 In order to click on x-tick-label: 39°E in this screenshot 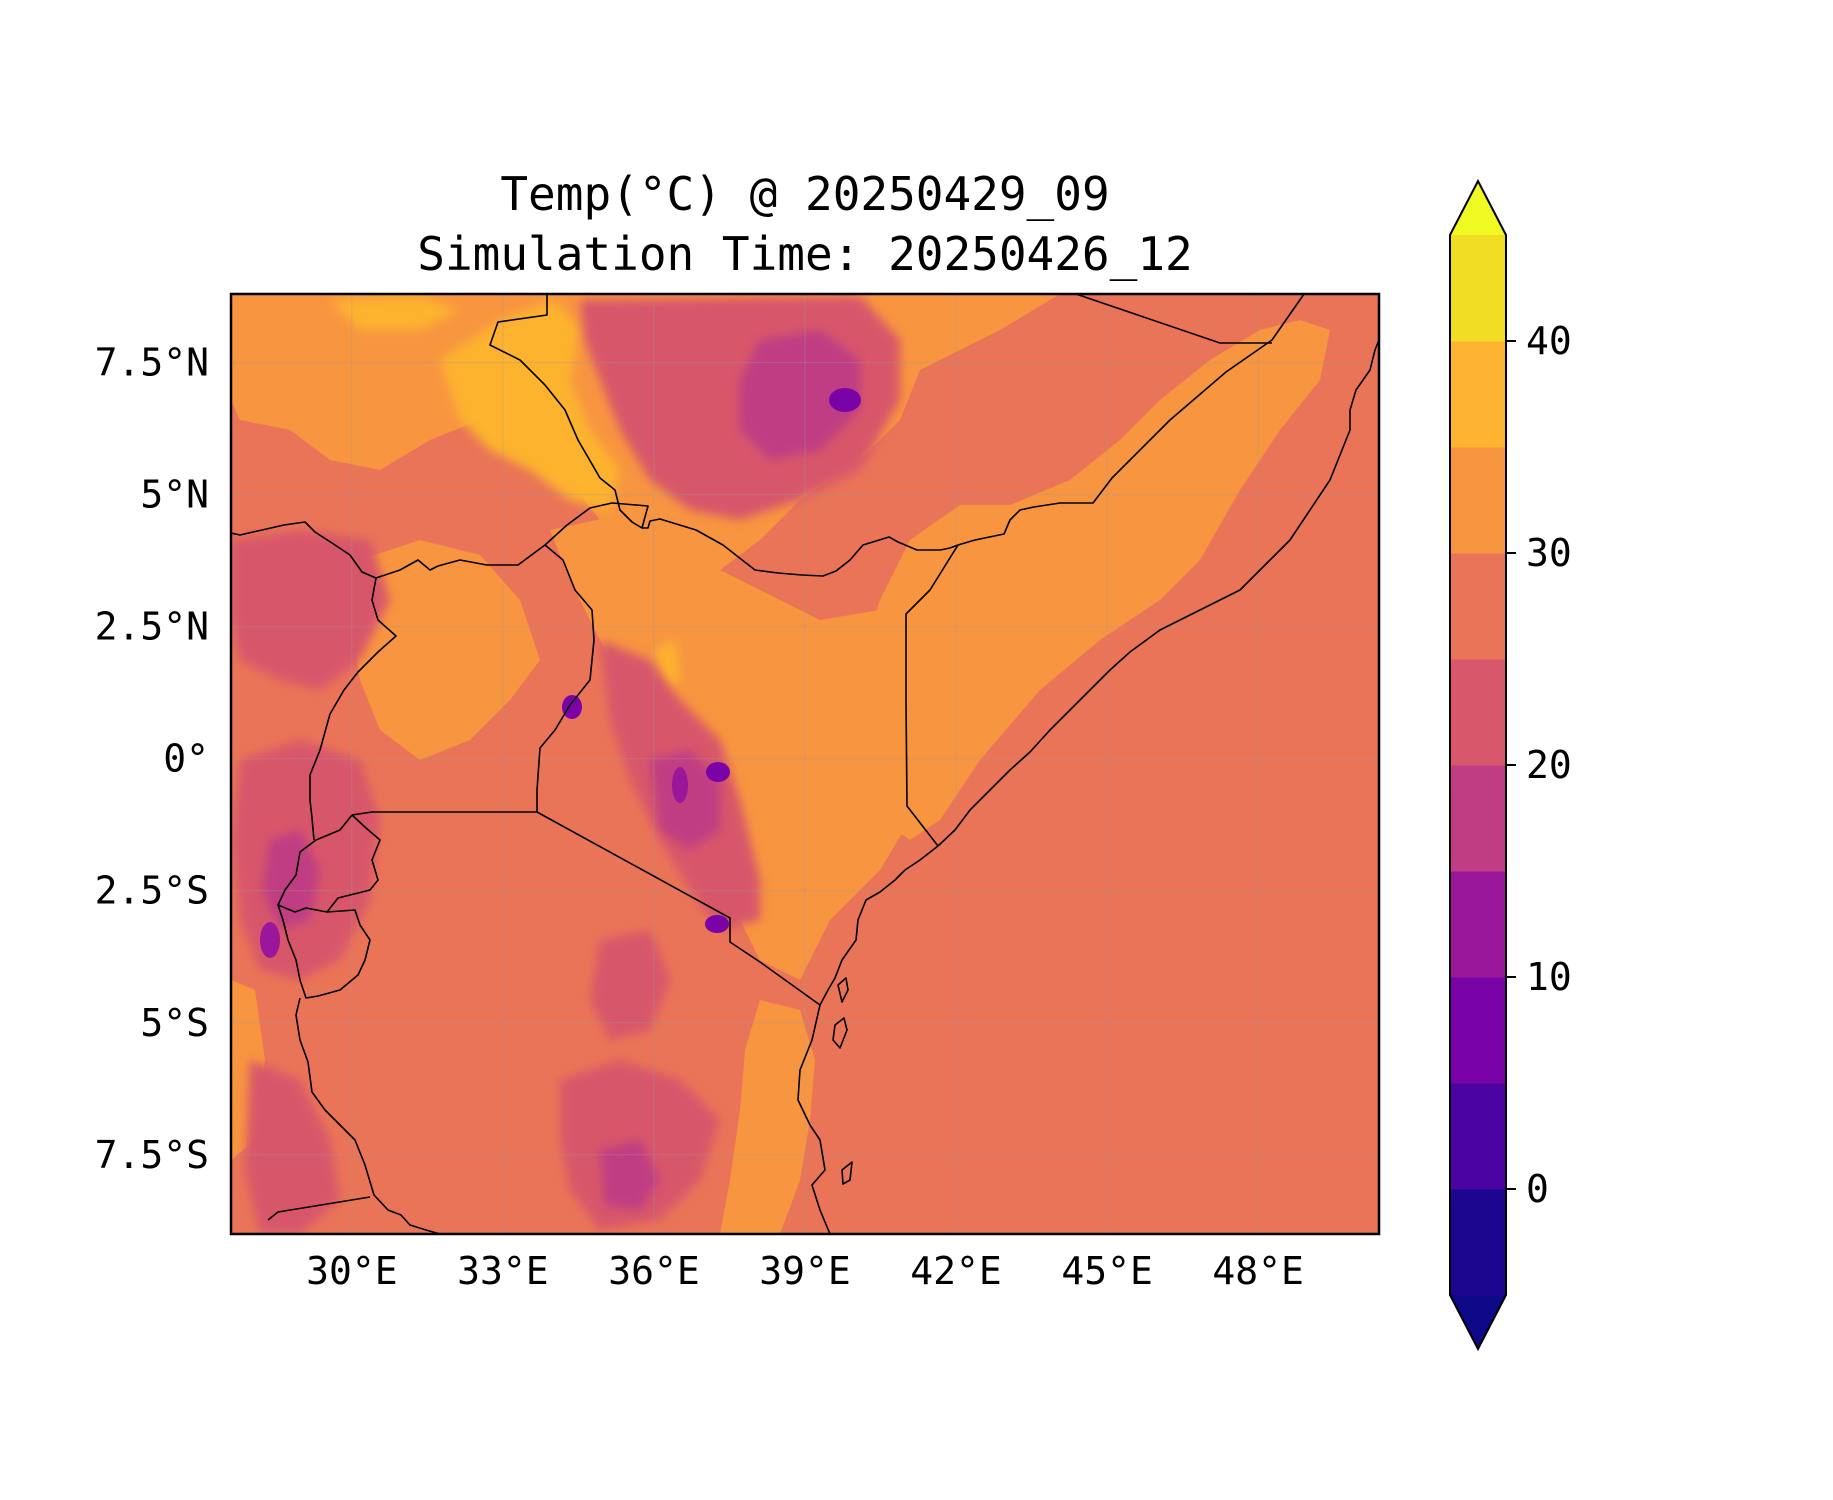, I will do `click(805, 1271)`.